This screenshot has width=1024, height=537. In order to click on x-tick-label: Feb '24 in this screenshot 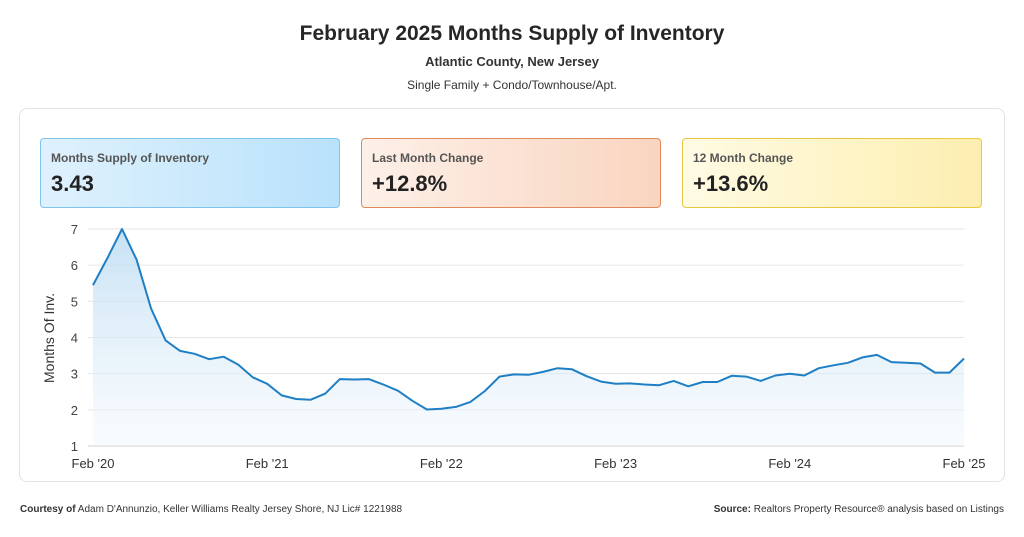, I will do `click(789, 463)`.